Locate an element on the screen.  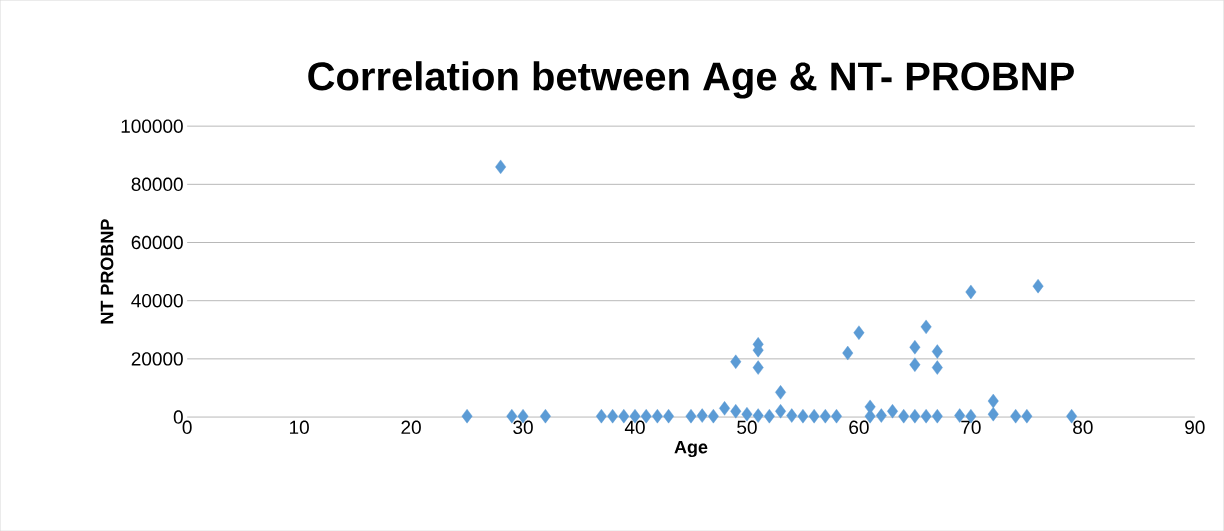
y-axis-title: NT PROBNP is located at coordinates (107, 271).